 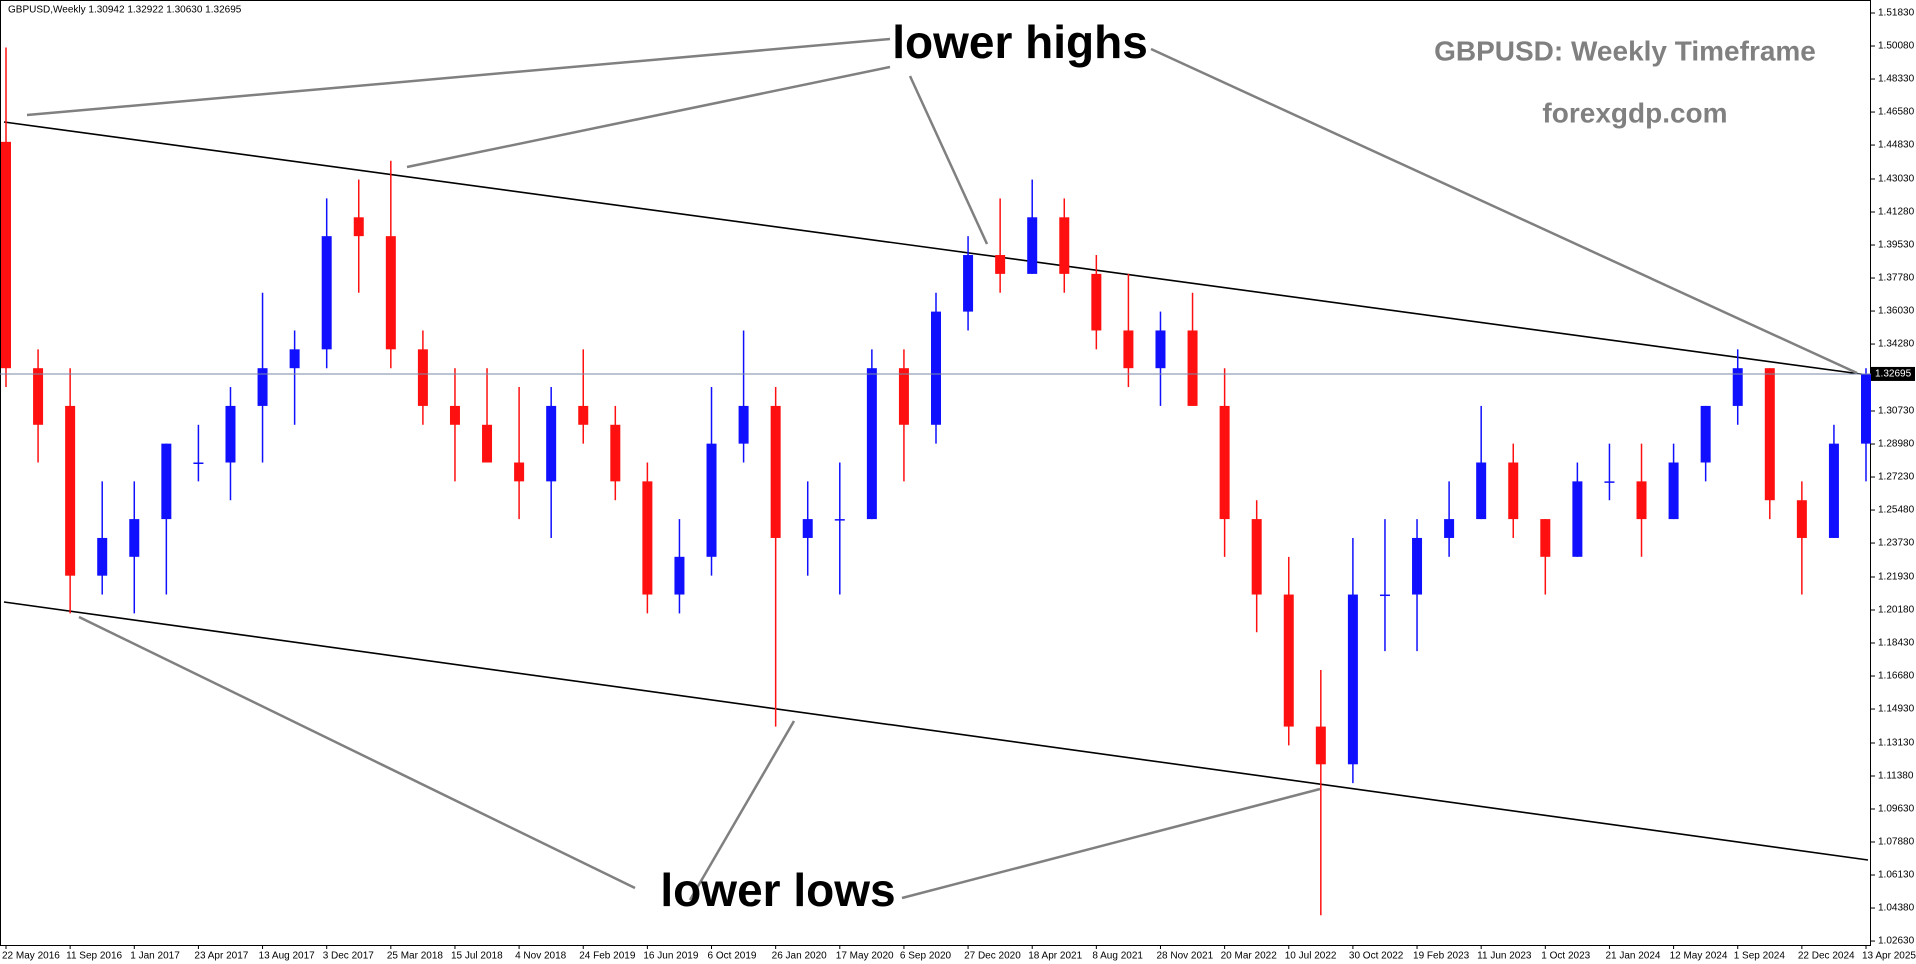 I want to click on y-tick-label: 1.21930, so click(x=1896, y=577).